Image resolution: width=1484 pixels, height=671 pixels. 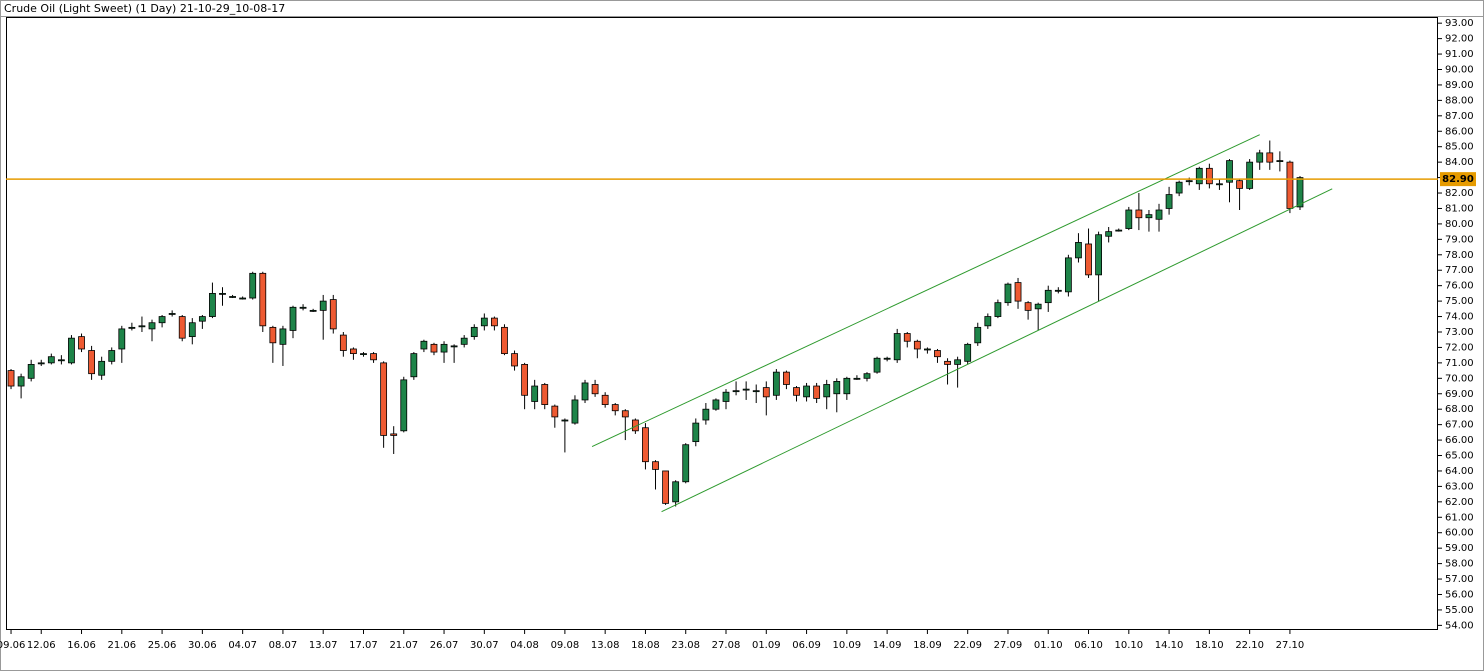 What do you see at coordinates (1459, 286) in the screenshot?
I see `y-tick-label: 76.00` at bounding box center [1459, 286].